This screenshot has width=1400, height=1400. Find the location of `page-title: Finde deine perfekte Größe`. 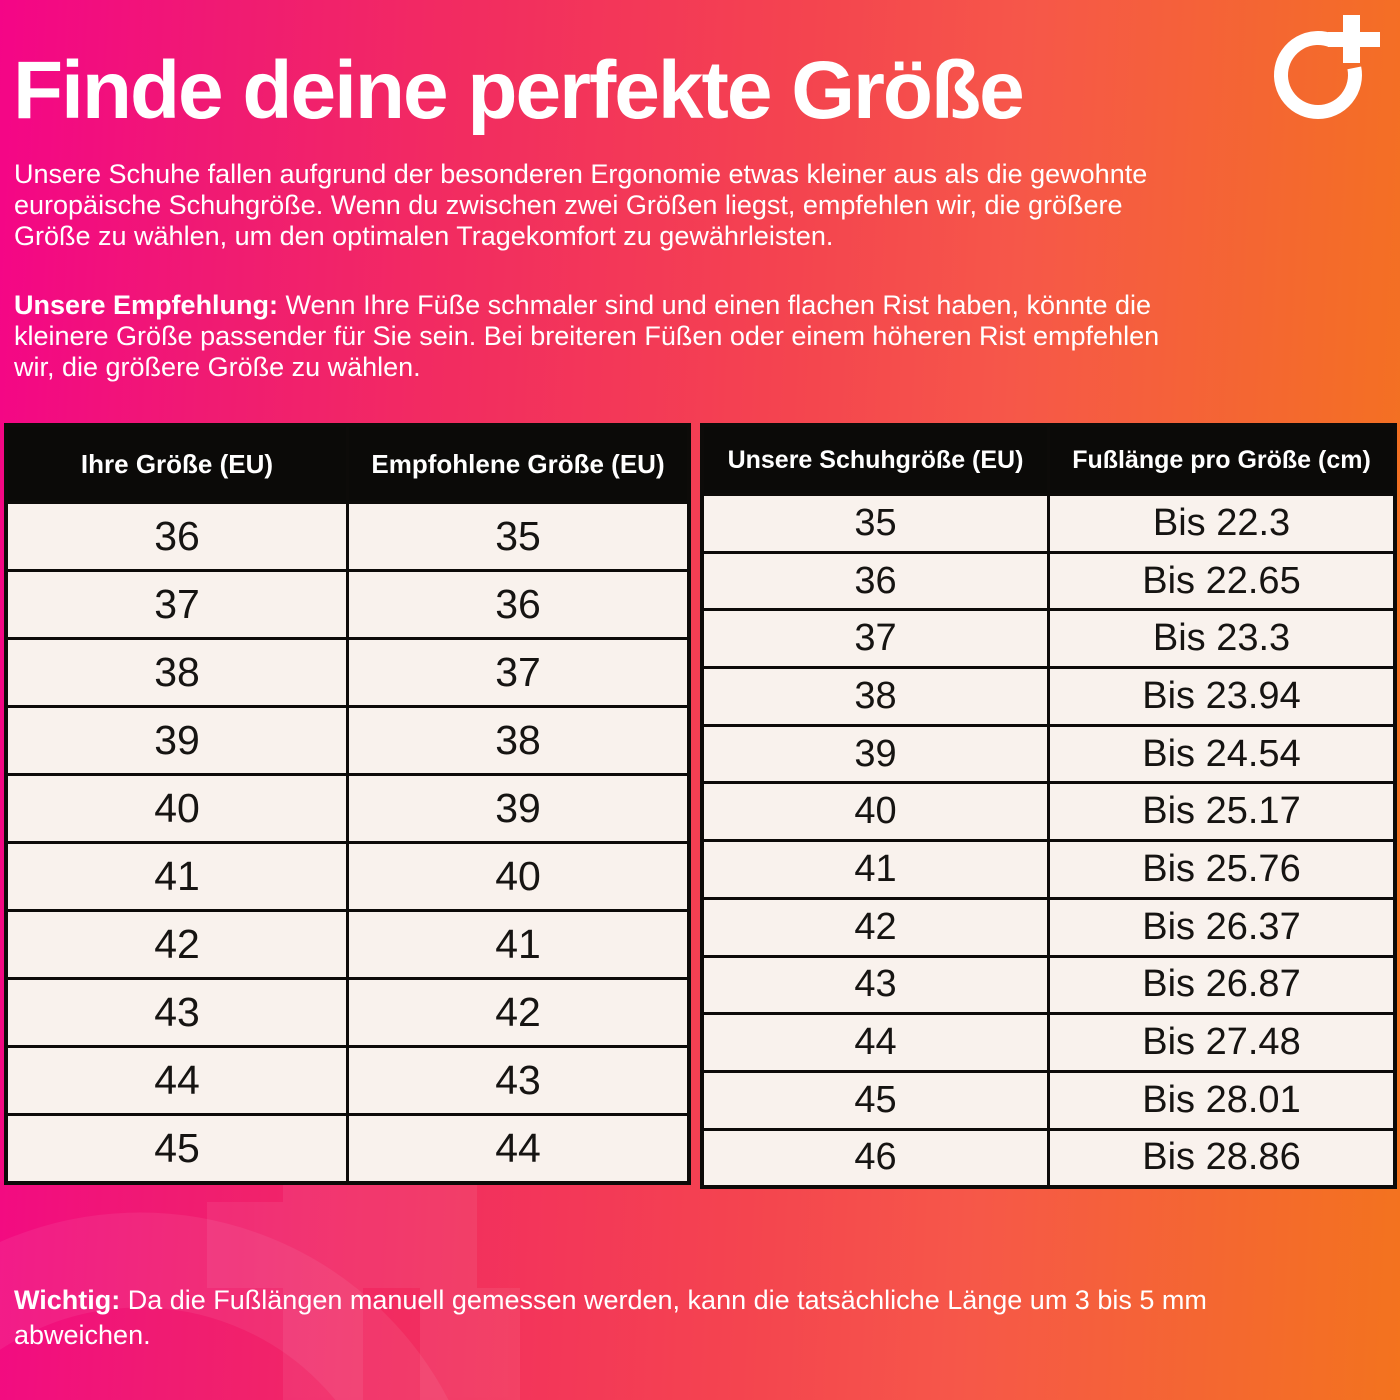

page-title: Finde deine perfekte Größe is located at coordinates (519, 90).